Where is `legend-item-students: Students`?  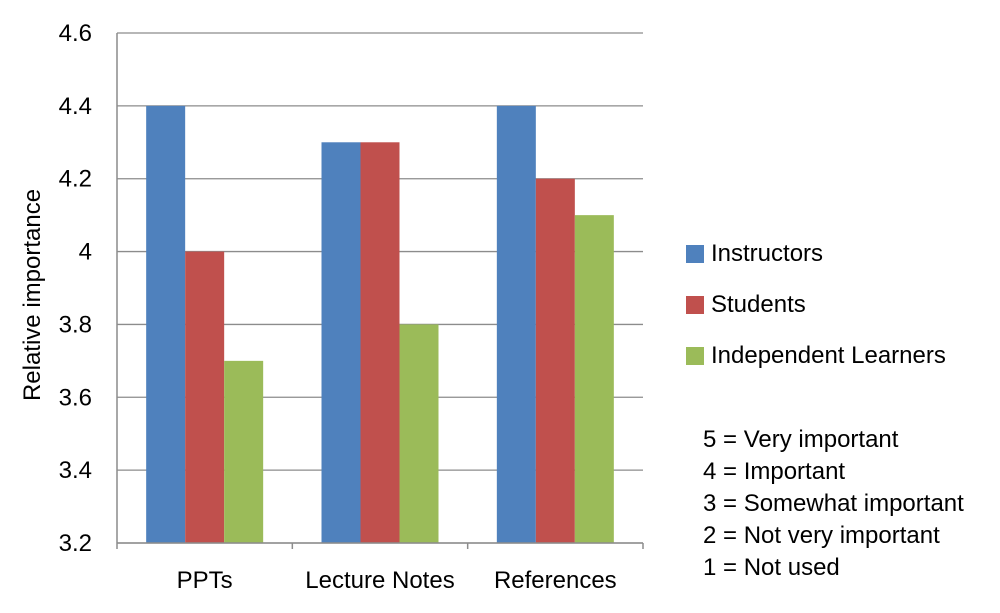 legend-item-students: Students is located at coordinates (816, 304).